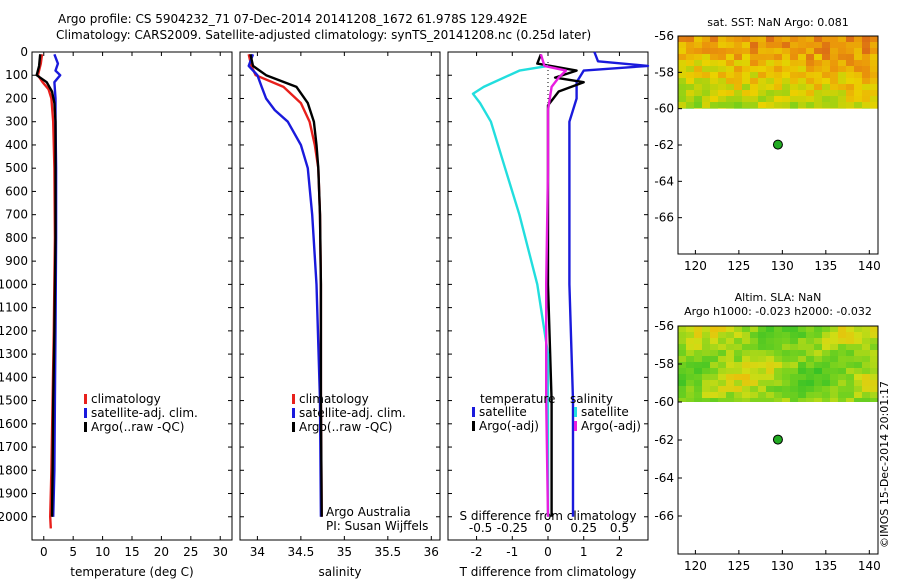 The image size is (900, 580). What do you see at coordinates (477, 552) in the screenshot?
I see `x-tick-label: -2` at bounding box center [477, 552].